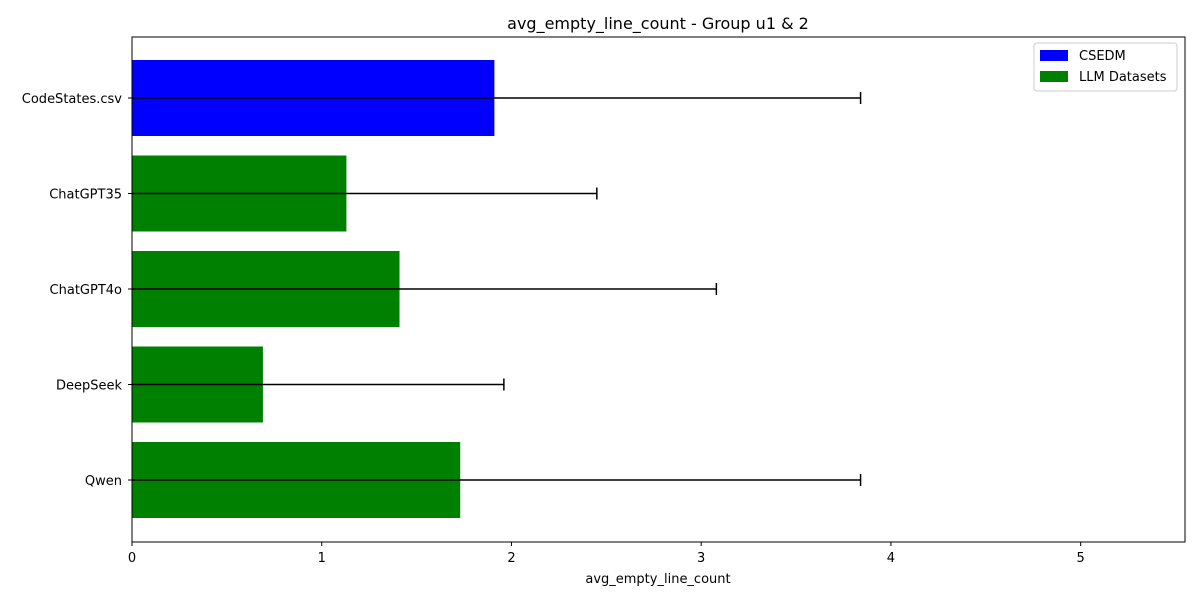 Image resolution: width=1200 pixels, height=600 pixels. What do you see at coordinates (103, 481) in the screenshot?
I see `y-tick-label: Qwen` at bounding box center [103, 481].